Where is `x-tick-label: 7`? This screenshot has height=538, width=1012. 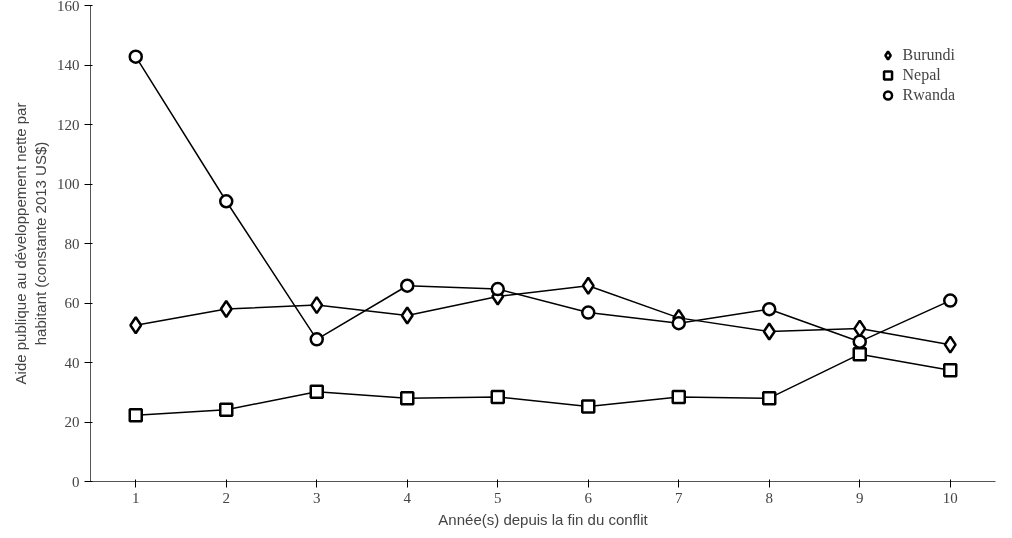 x-tick-label: 7 is located at coordinates (679, 497).